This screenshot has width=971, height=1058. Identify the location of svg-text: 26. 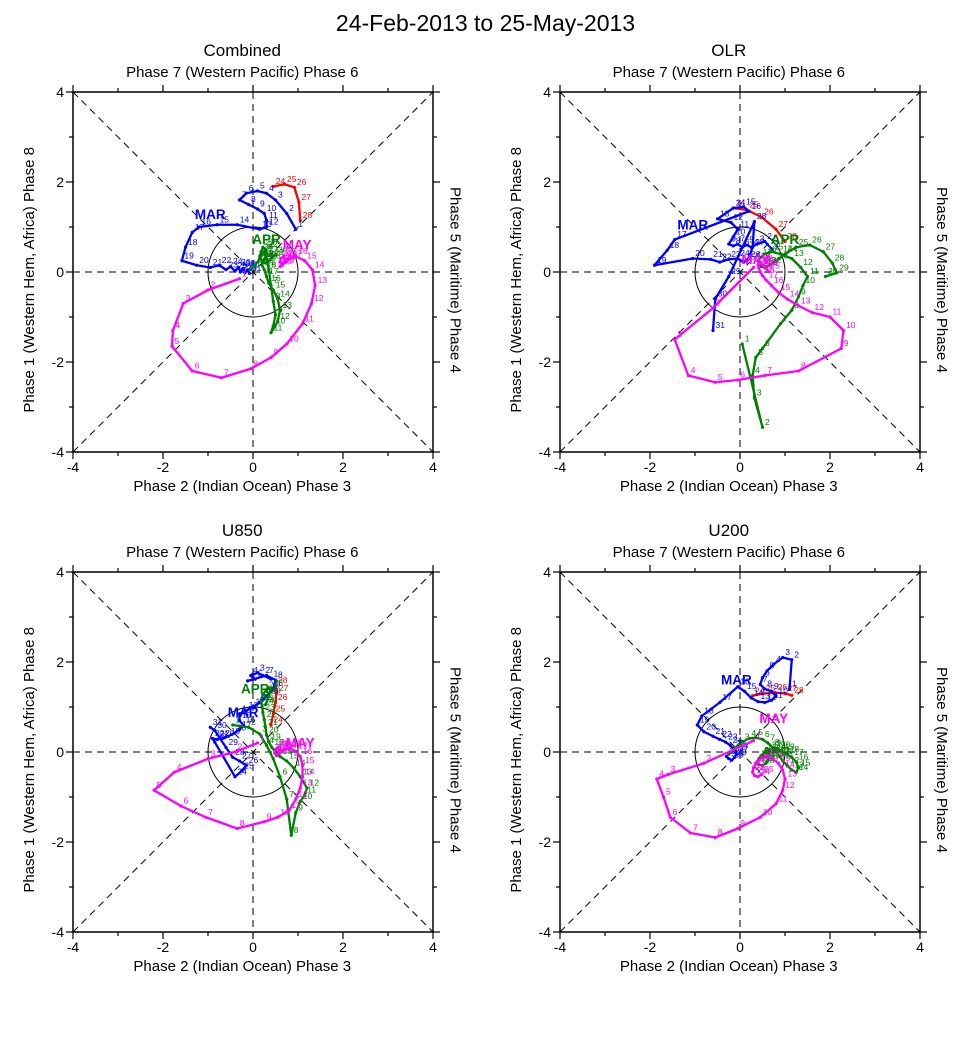
(782, 687).